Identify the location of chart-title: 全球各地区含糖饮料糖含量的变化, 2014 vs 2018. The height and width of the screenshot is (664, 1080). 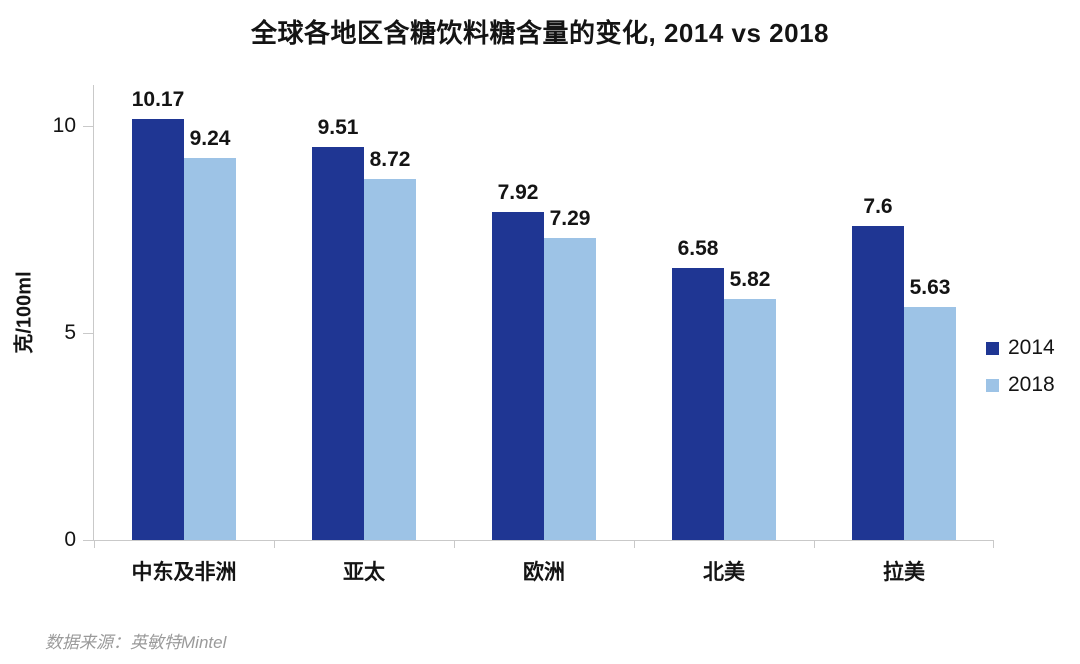
(540, 33).